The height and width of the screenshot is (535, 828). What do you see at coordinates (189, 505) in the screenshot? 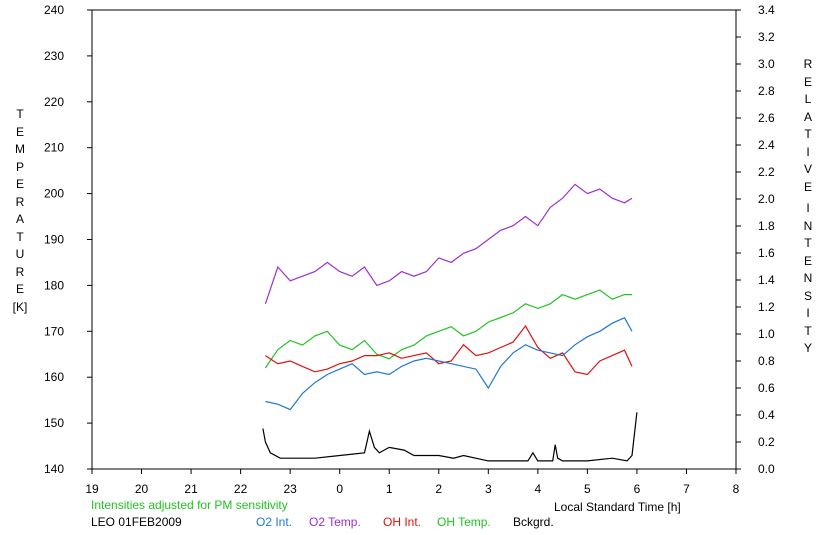
I see `annotation-note: Intensities adjusted for PM sensitivity` at bounding box center [189, 505].